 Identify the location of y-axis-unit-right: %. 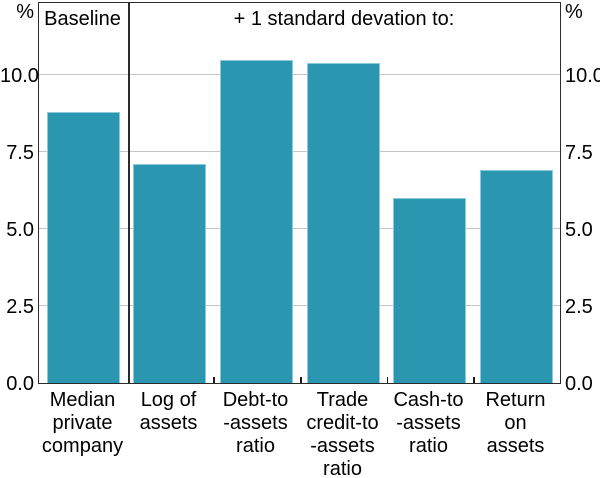
(574, 12).